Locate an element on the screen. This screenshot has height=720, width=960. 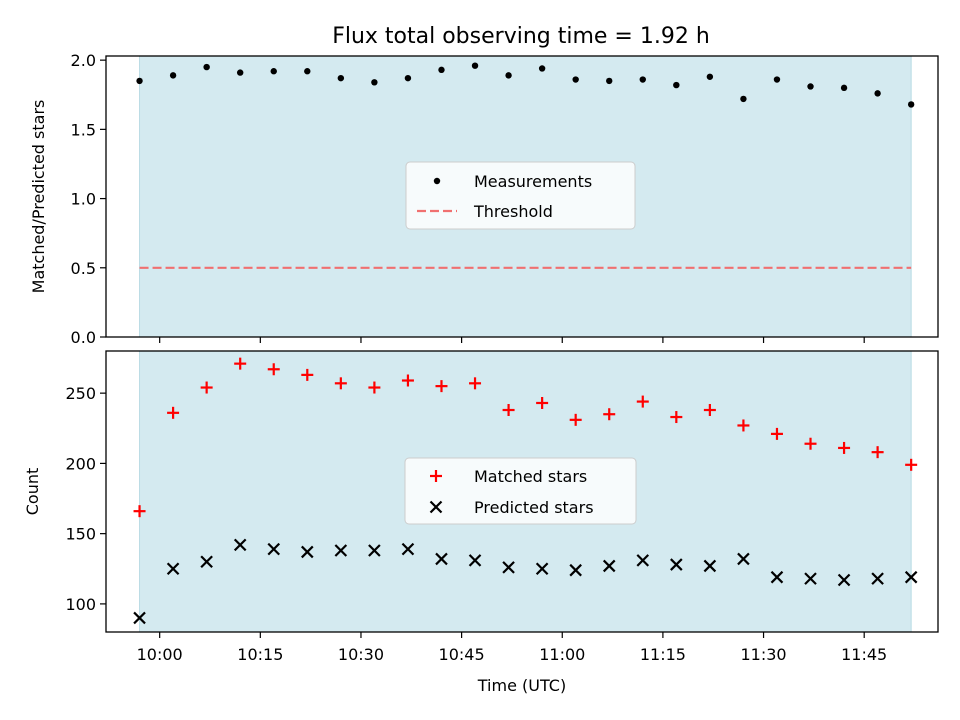
x-axis-ticks-top is located at coordinates (512, 340).